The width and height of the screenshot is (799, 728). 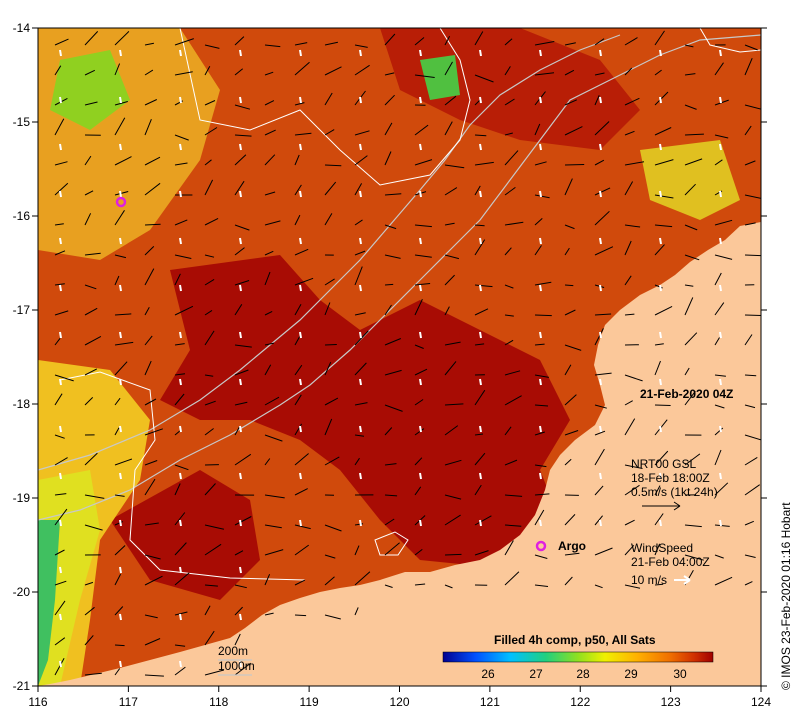 I want to click on x-tick-label: 124, so click(x=761, y=702).